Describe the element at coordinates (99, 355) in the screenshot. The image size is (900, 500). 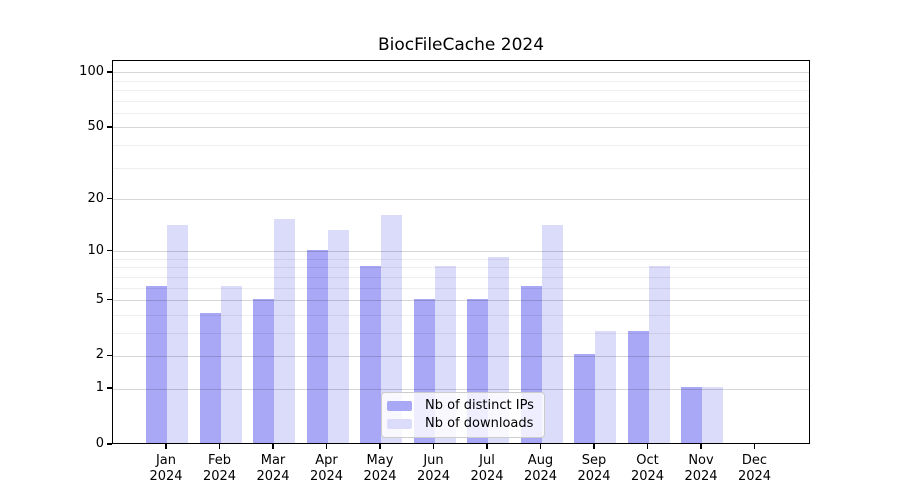
I see `y-tick-label-2: 2` at that location.